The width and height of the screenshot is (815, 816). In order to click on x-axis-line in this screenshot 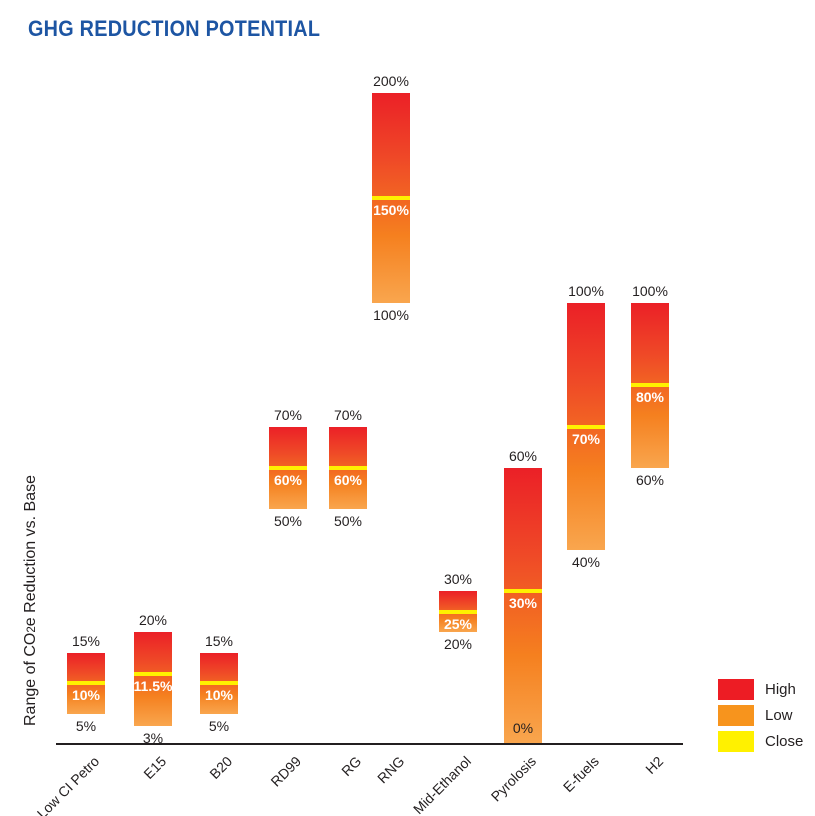, I will do `click(369, 744)`.